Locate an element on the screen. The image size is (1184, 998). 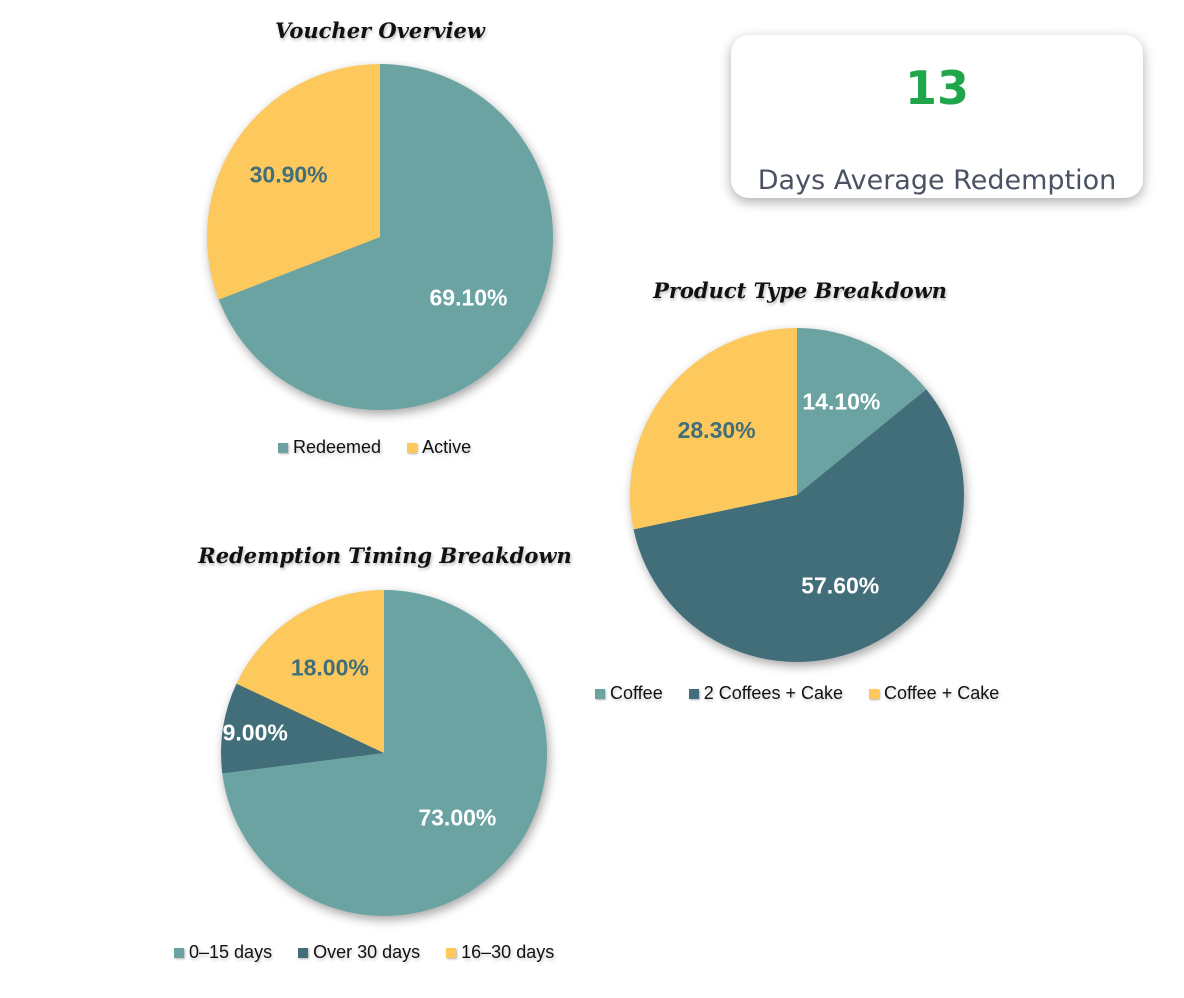
legend-item-16-30-days: 16–30 days is located at coordinates (500, 952).